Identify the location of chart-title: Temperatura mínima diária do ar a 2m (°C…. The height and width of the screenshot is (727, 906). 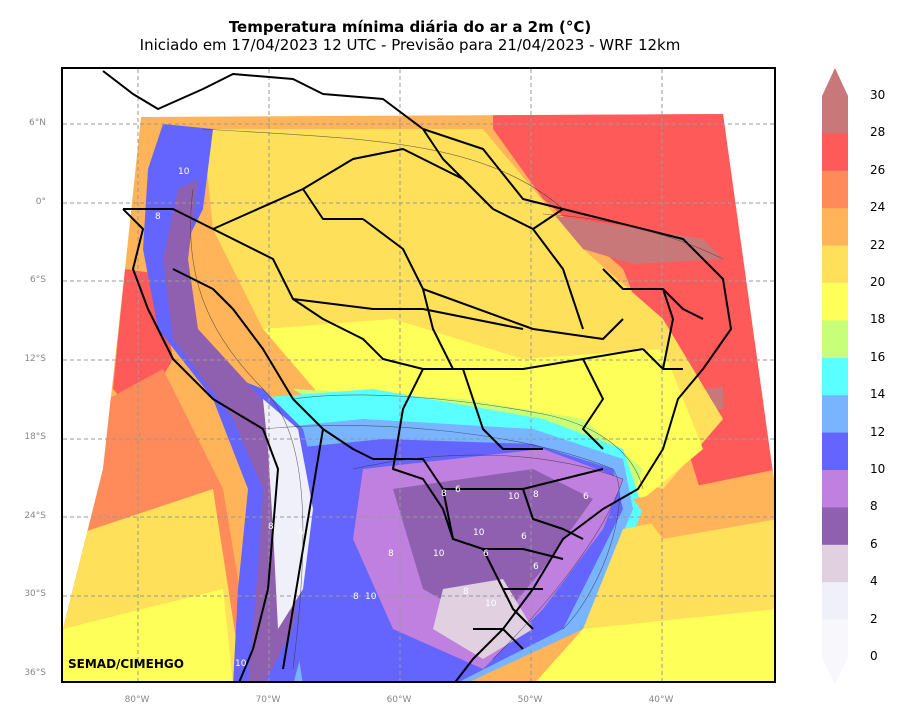
(410, 27).